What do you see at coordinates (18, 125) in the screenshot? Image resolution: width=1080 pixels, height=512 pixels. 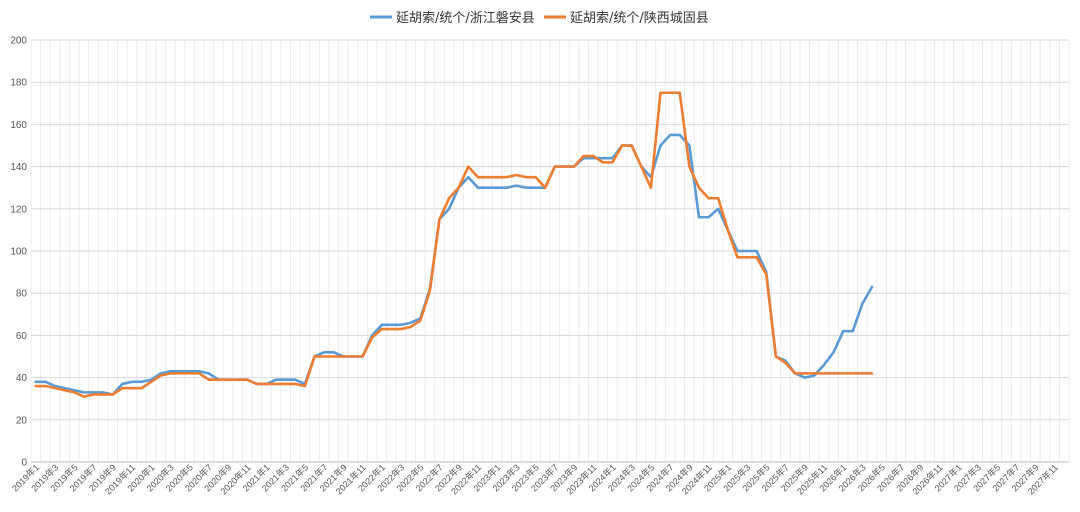 I see `y-tick-label: 160` at bounding box center [18, 125].